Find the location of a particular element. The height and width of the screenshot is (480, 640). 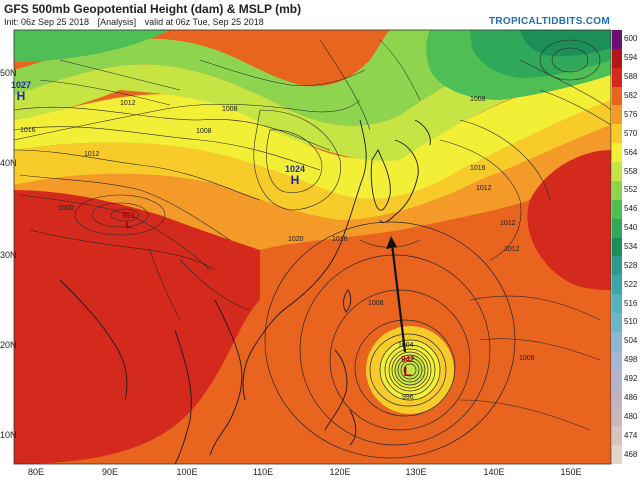

lat-label: 30N is located at coordinates (8, 255).